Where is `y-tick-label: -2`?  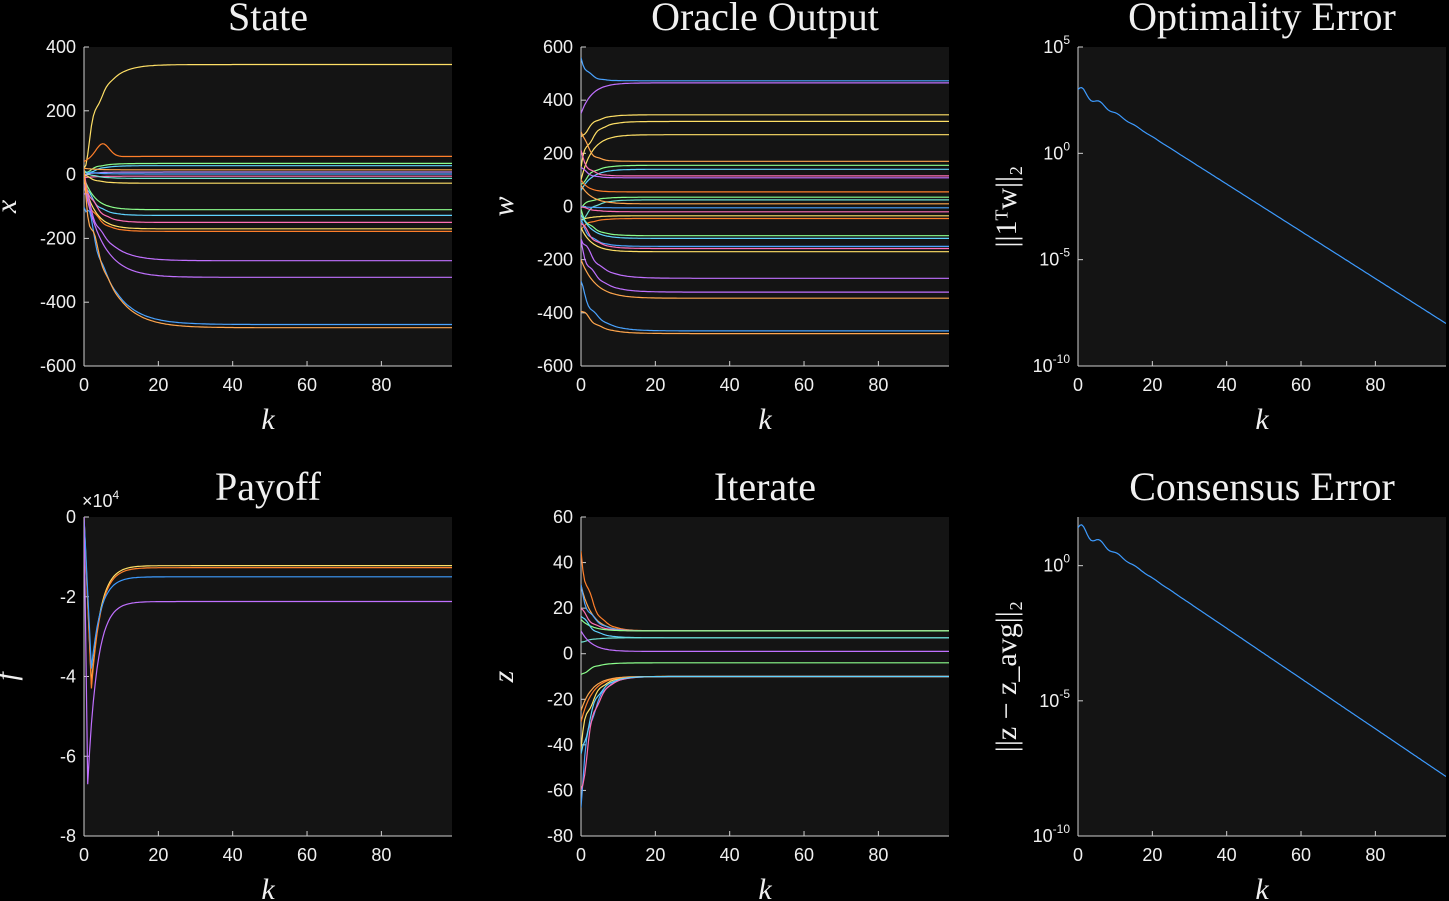
y-tick-label: -2 is located at coordinates (68, 597).